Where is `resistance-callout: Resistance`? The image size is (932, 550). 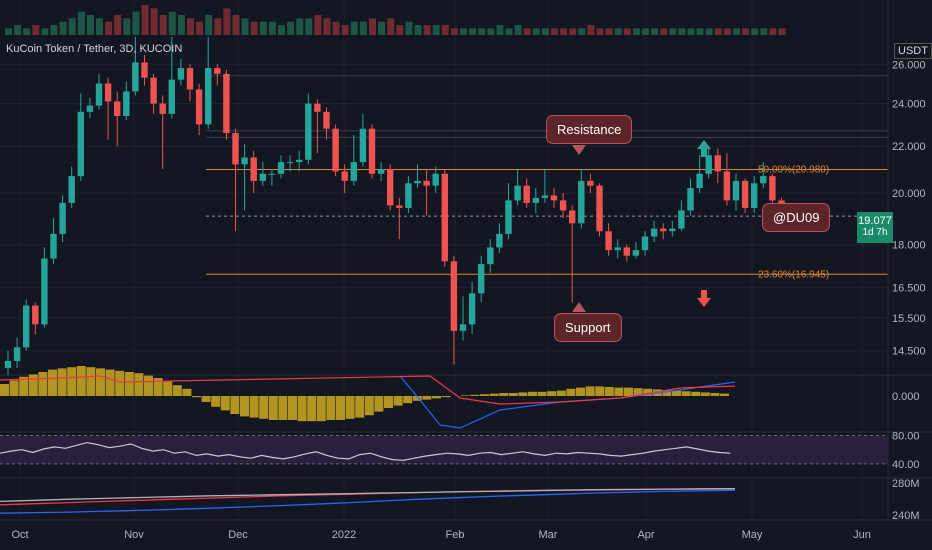 resistance-callout: Resistance is located at coordinates (589, 129).